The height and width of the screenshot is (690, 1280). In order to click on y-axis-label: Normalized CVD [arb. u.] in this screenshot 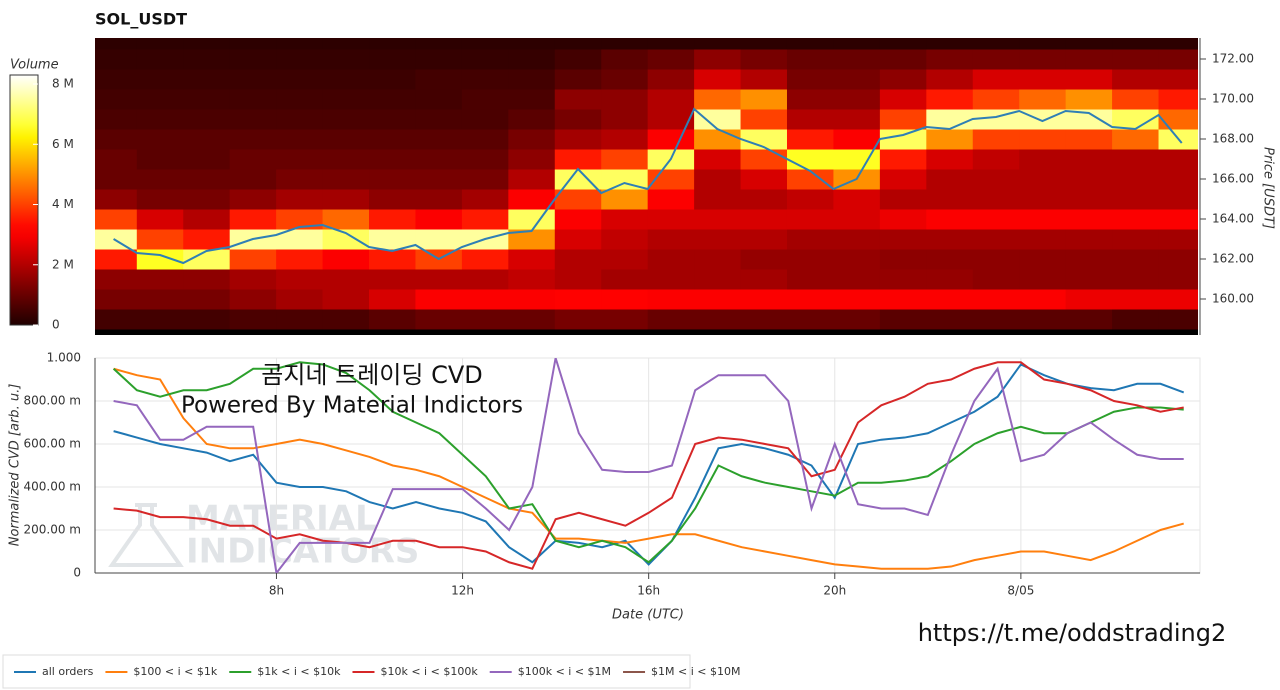, I will do `click(15, 465)`.